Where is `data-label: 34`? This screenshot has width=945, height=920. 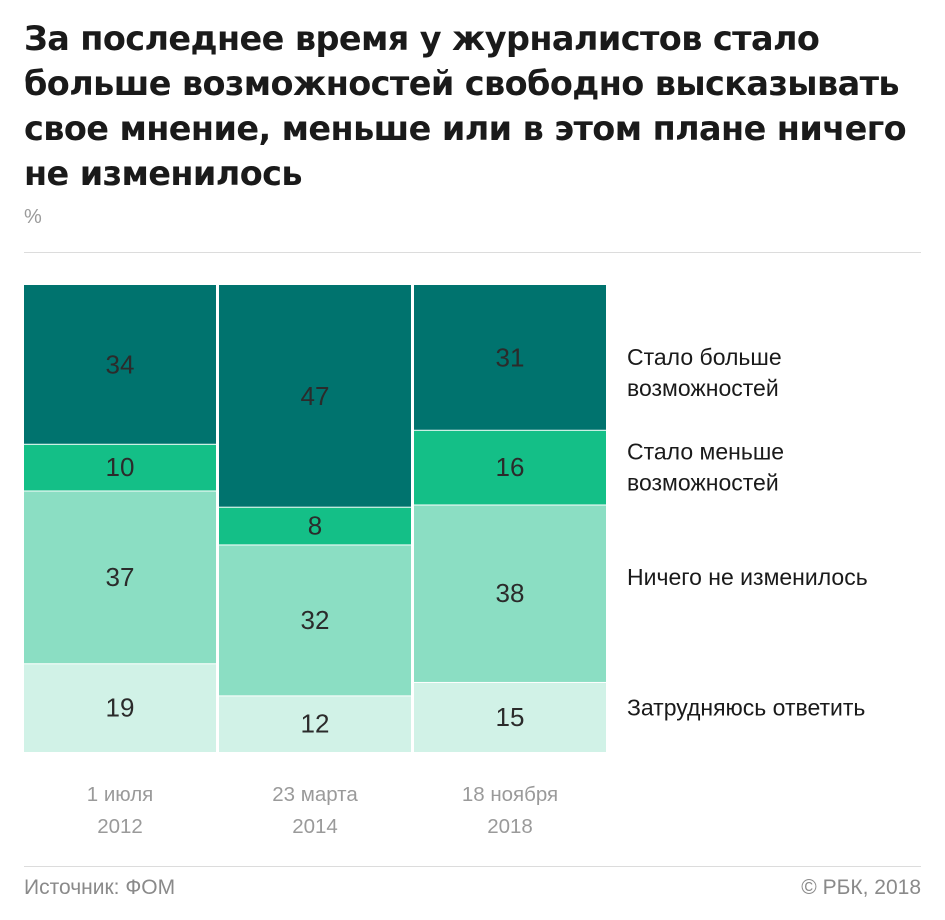
data-label: 34 is located at coordinates (120, 364).